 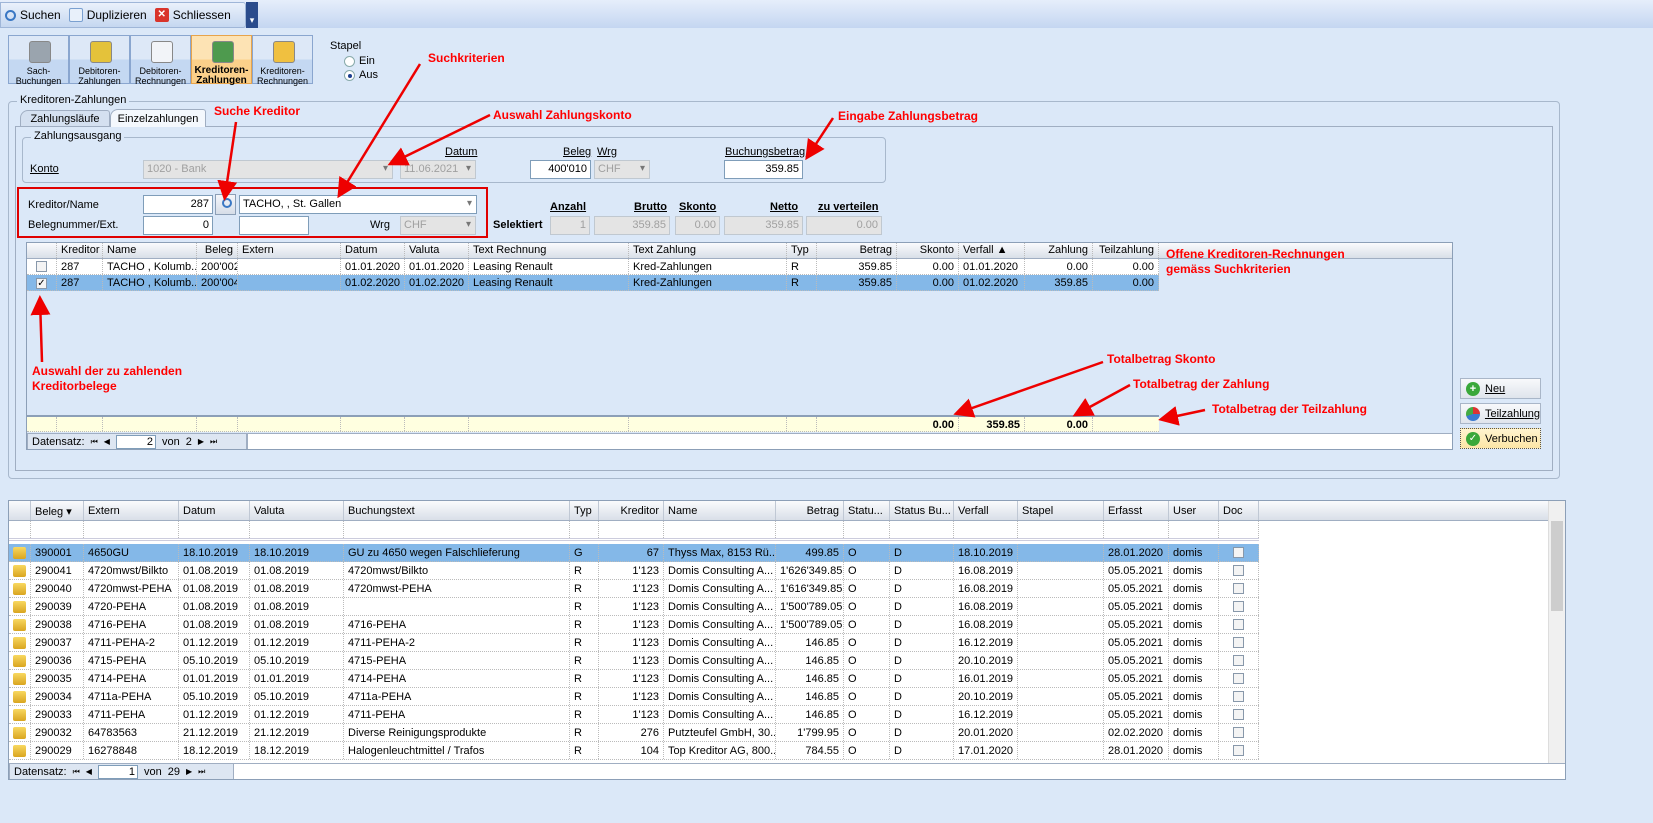 I want to click on column-header: Name, so click(x=150, y=250).